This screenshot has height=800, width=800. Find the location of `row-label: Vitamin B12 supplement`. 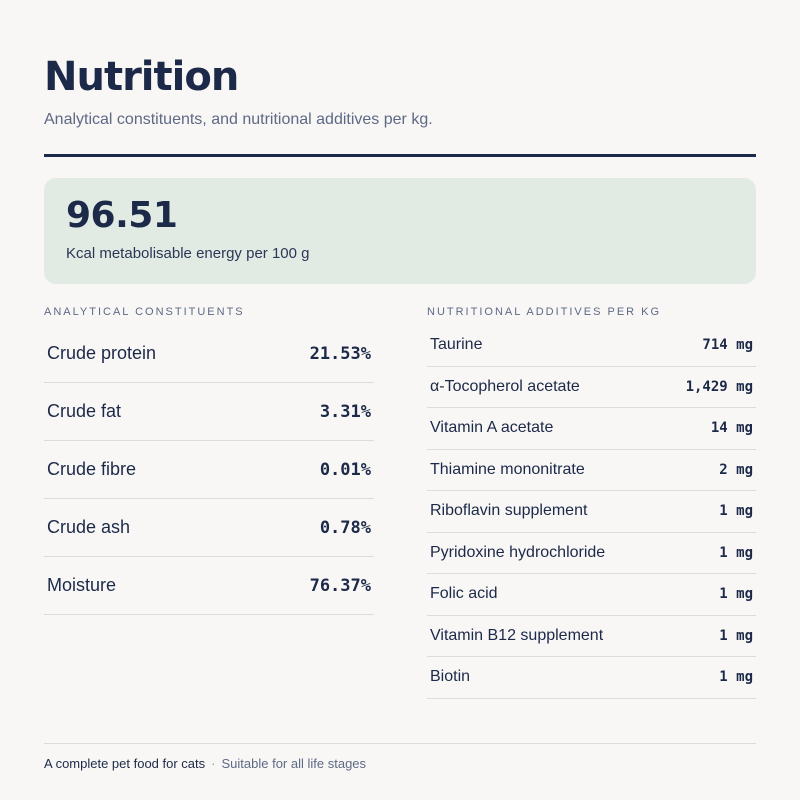

row-label: Vitamin B12 supplement is located at coordinates (517, 635).